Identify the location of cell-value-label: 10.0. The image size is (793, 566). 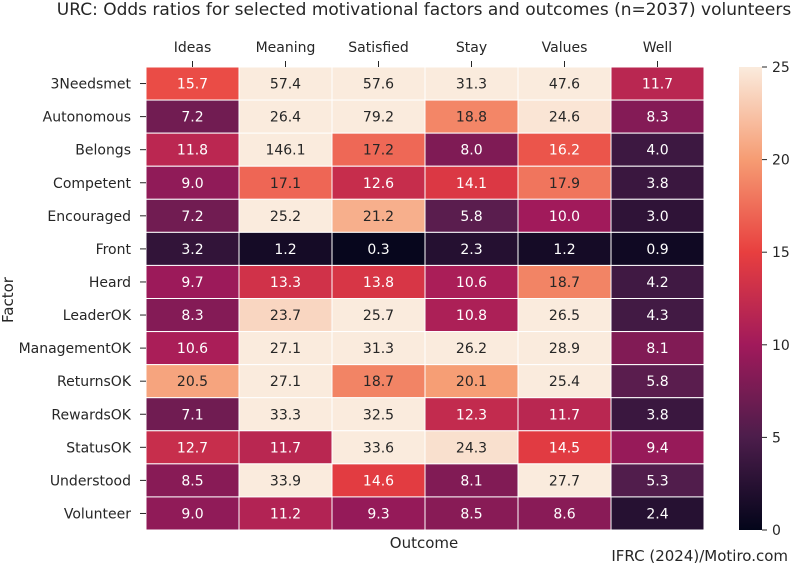
(564, 217).